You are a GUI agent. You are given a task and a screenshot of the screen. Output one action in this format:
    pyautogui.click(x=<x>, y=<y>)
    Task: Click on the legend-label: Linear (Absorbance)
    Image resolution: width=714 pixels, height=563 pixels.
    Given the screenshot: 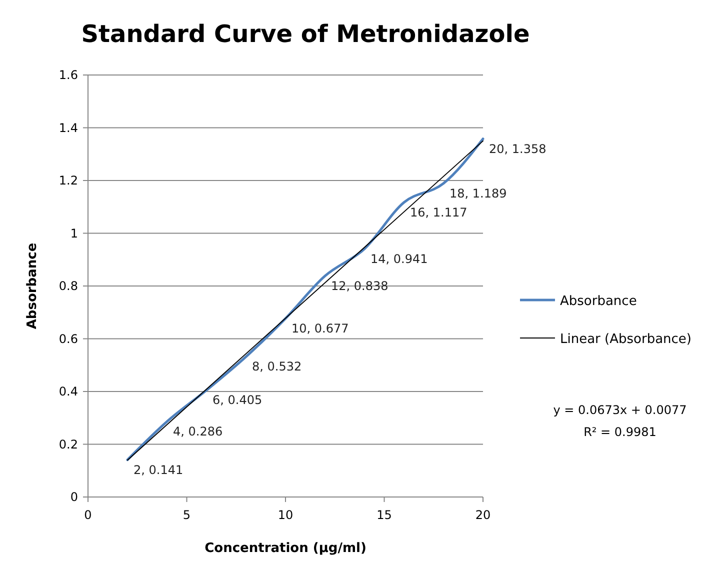 What is the action you would take?
    pyautogui.click(x=626, y=339)
    